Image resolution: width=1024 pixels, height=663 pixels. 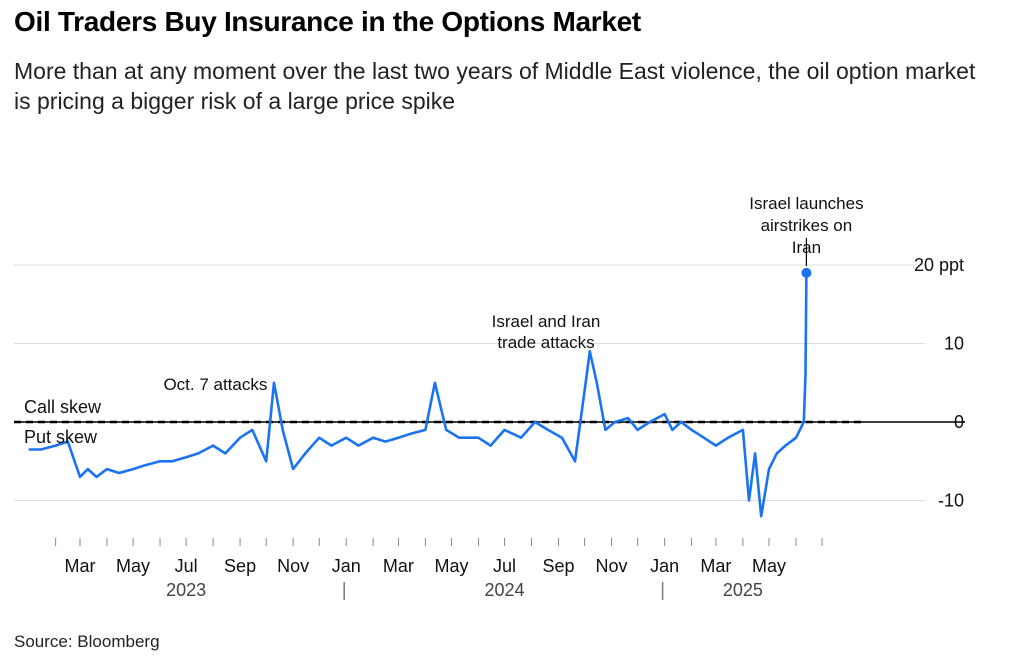 What do you see at coordinates (61, 437) in the screenshot?
I see `put-skew-label: Put skew` at bounding box center [61, 437].